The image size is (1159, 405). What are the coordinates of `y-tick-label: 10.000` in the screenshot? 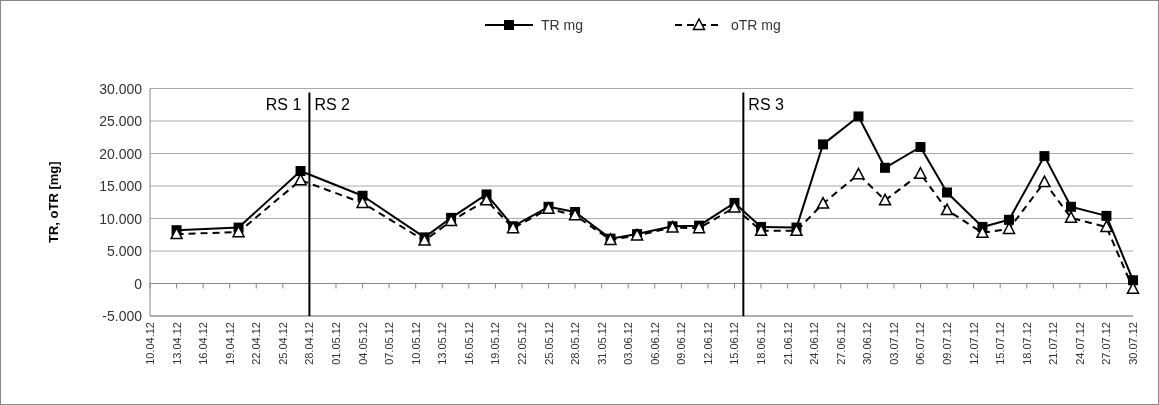 It's located at (121, 218).